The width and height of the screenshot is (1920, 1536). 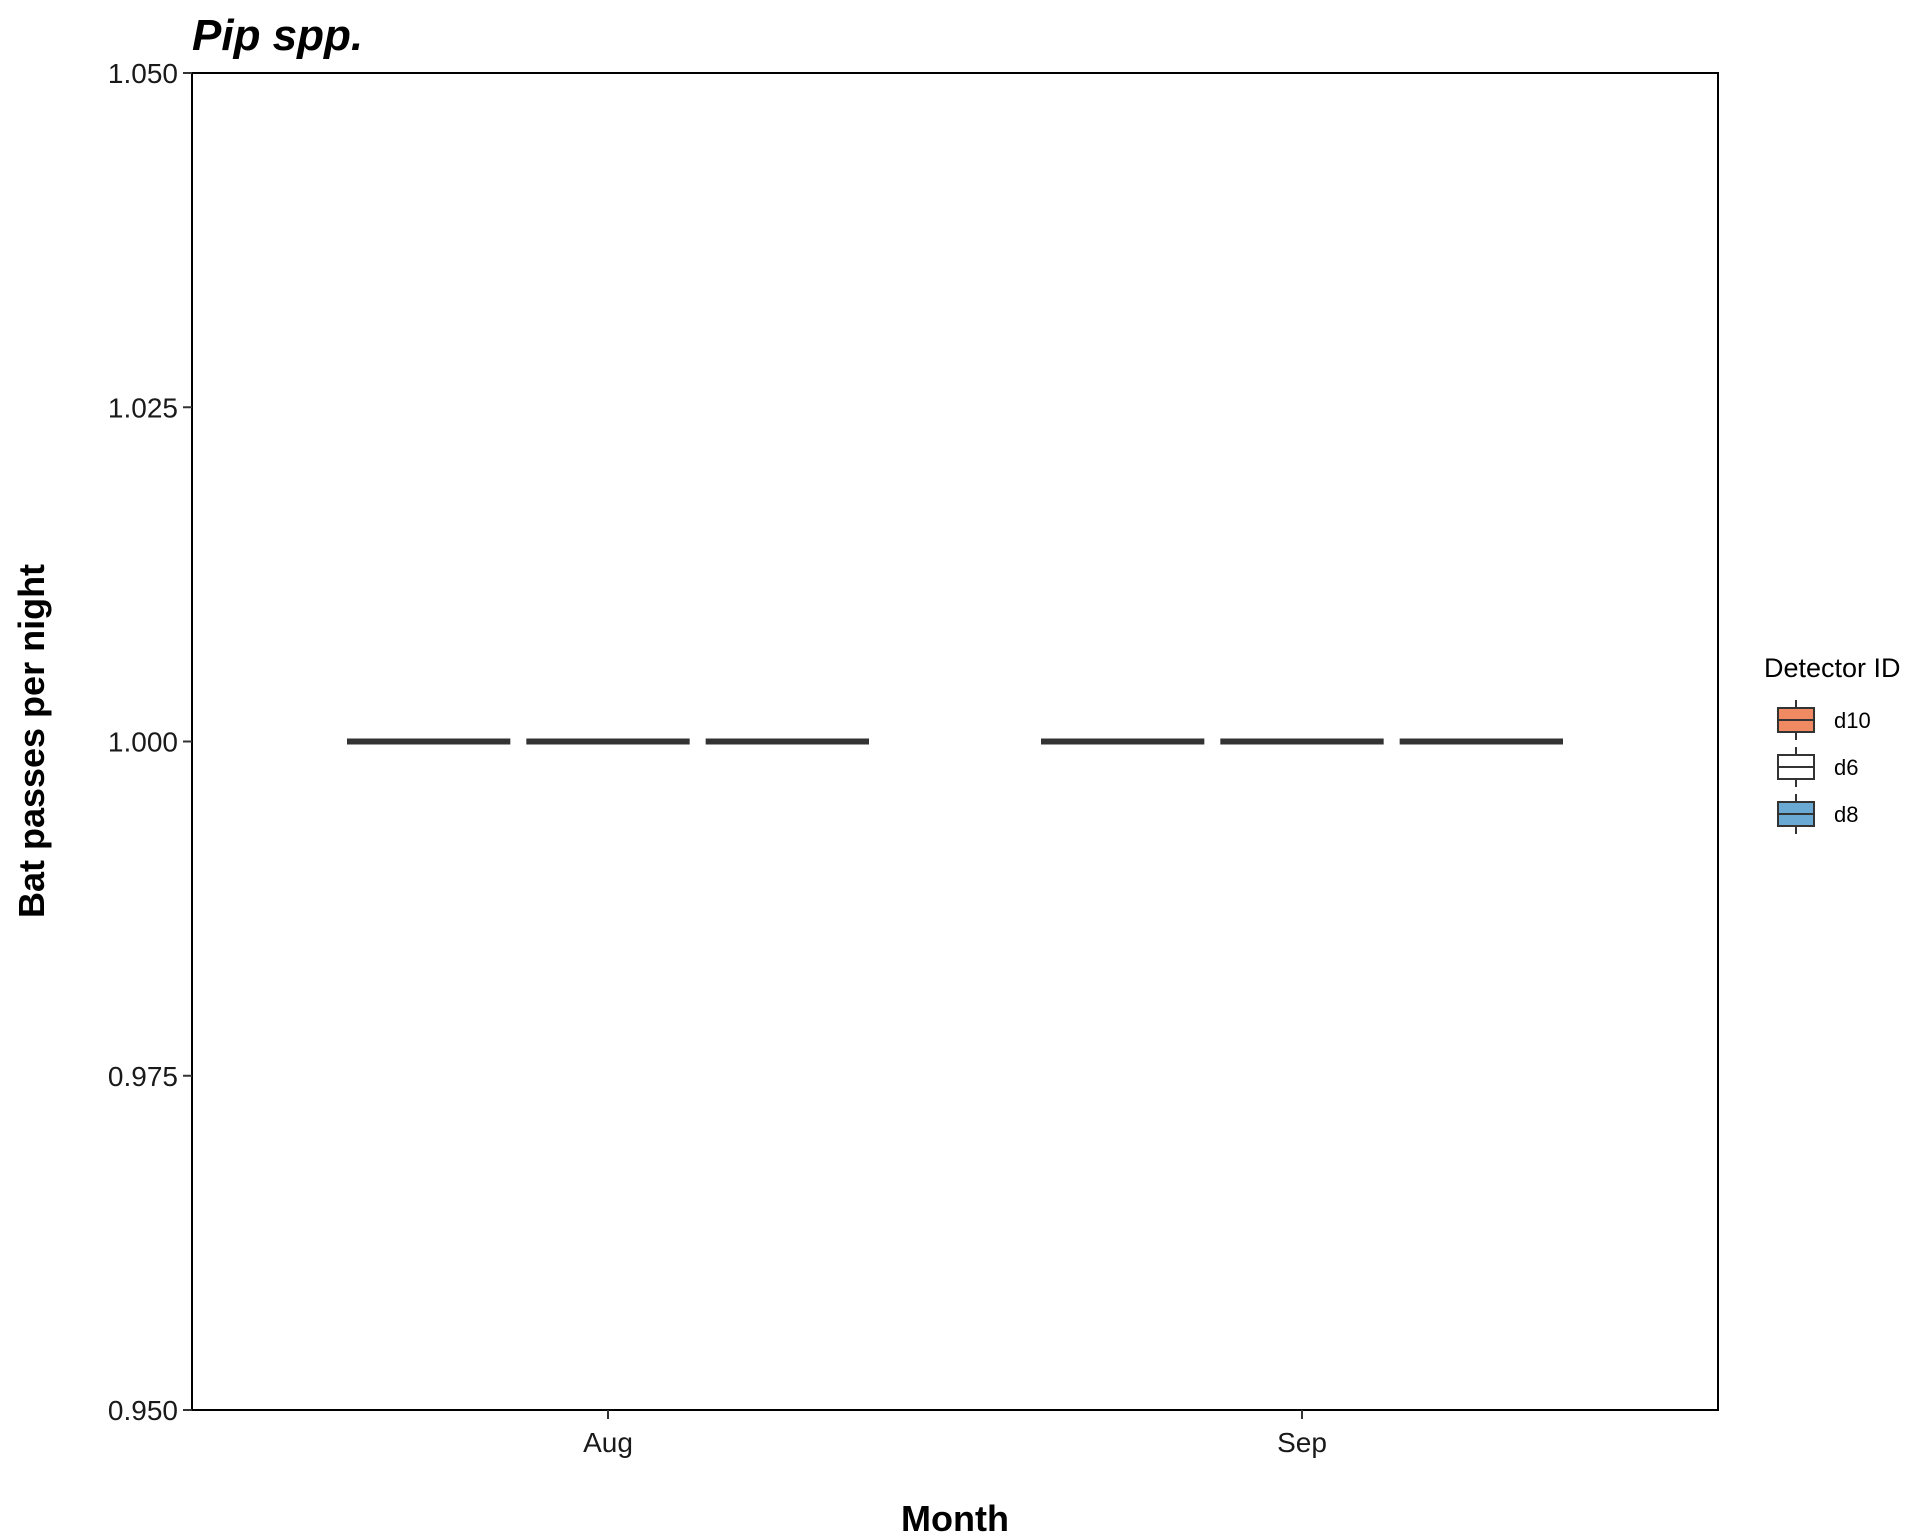 I want to click on box-d10-Sep, so click(x=1123, y=741).